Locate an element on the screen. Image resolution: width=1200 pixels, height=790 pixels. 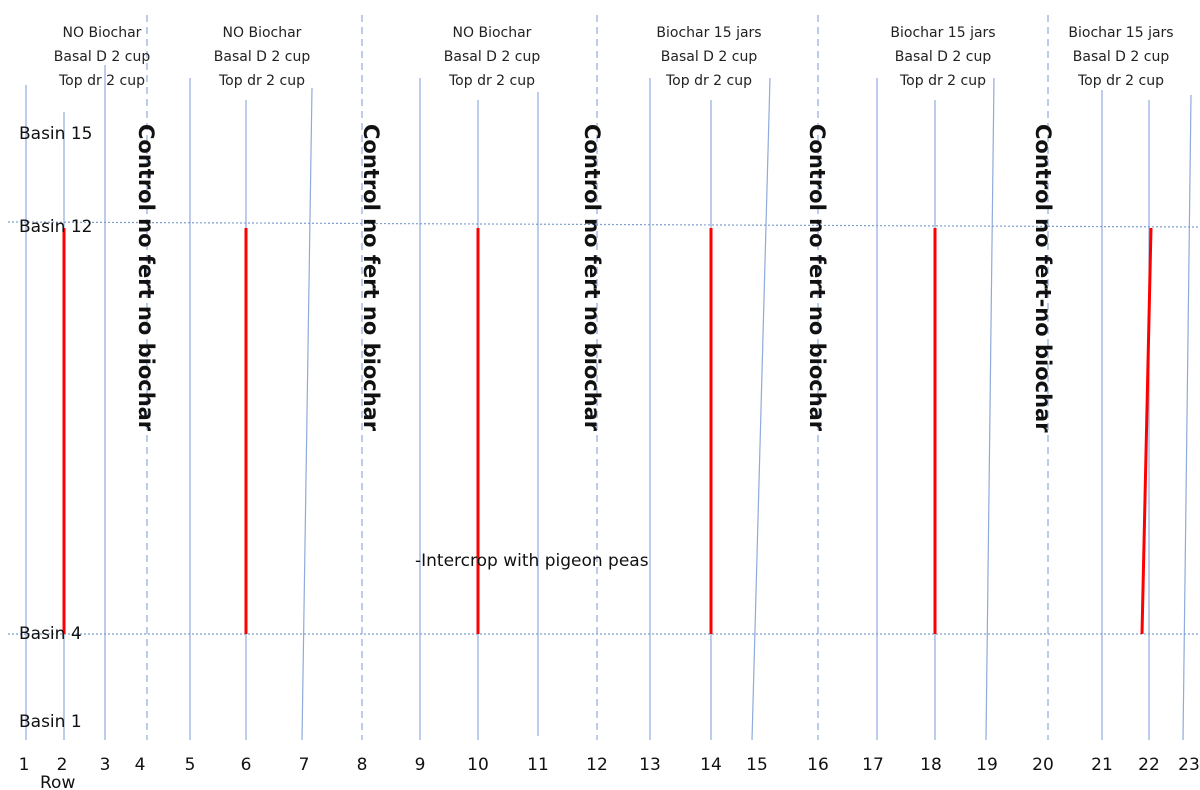
row-number: 21 is located at coordinates (1102, 765).